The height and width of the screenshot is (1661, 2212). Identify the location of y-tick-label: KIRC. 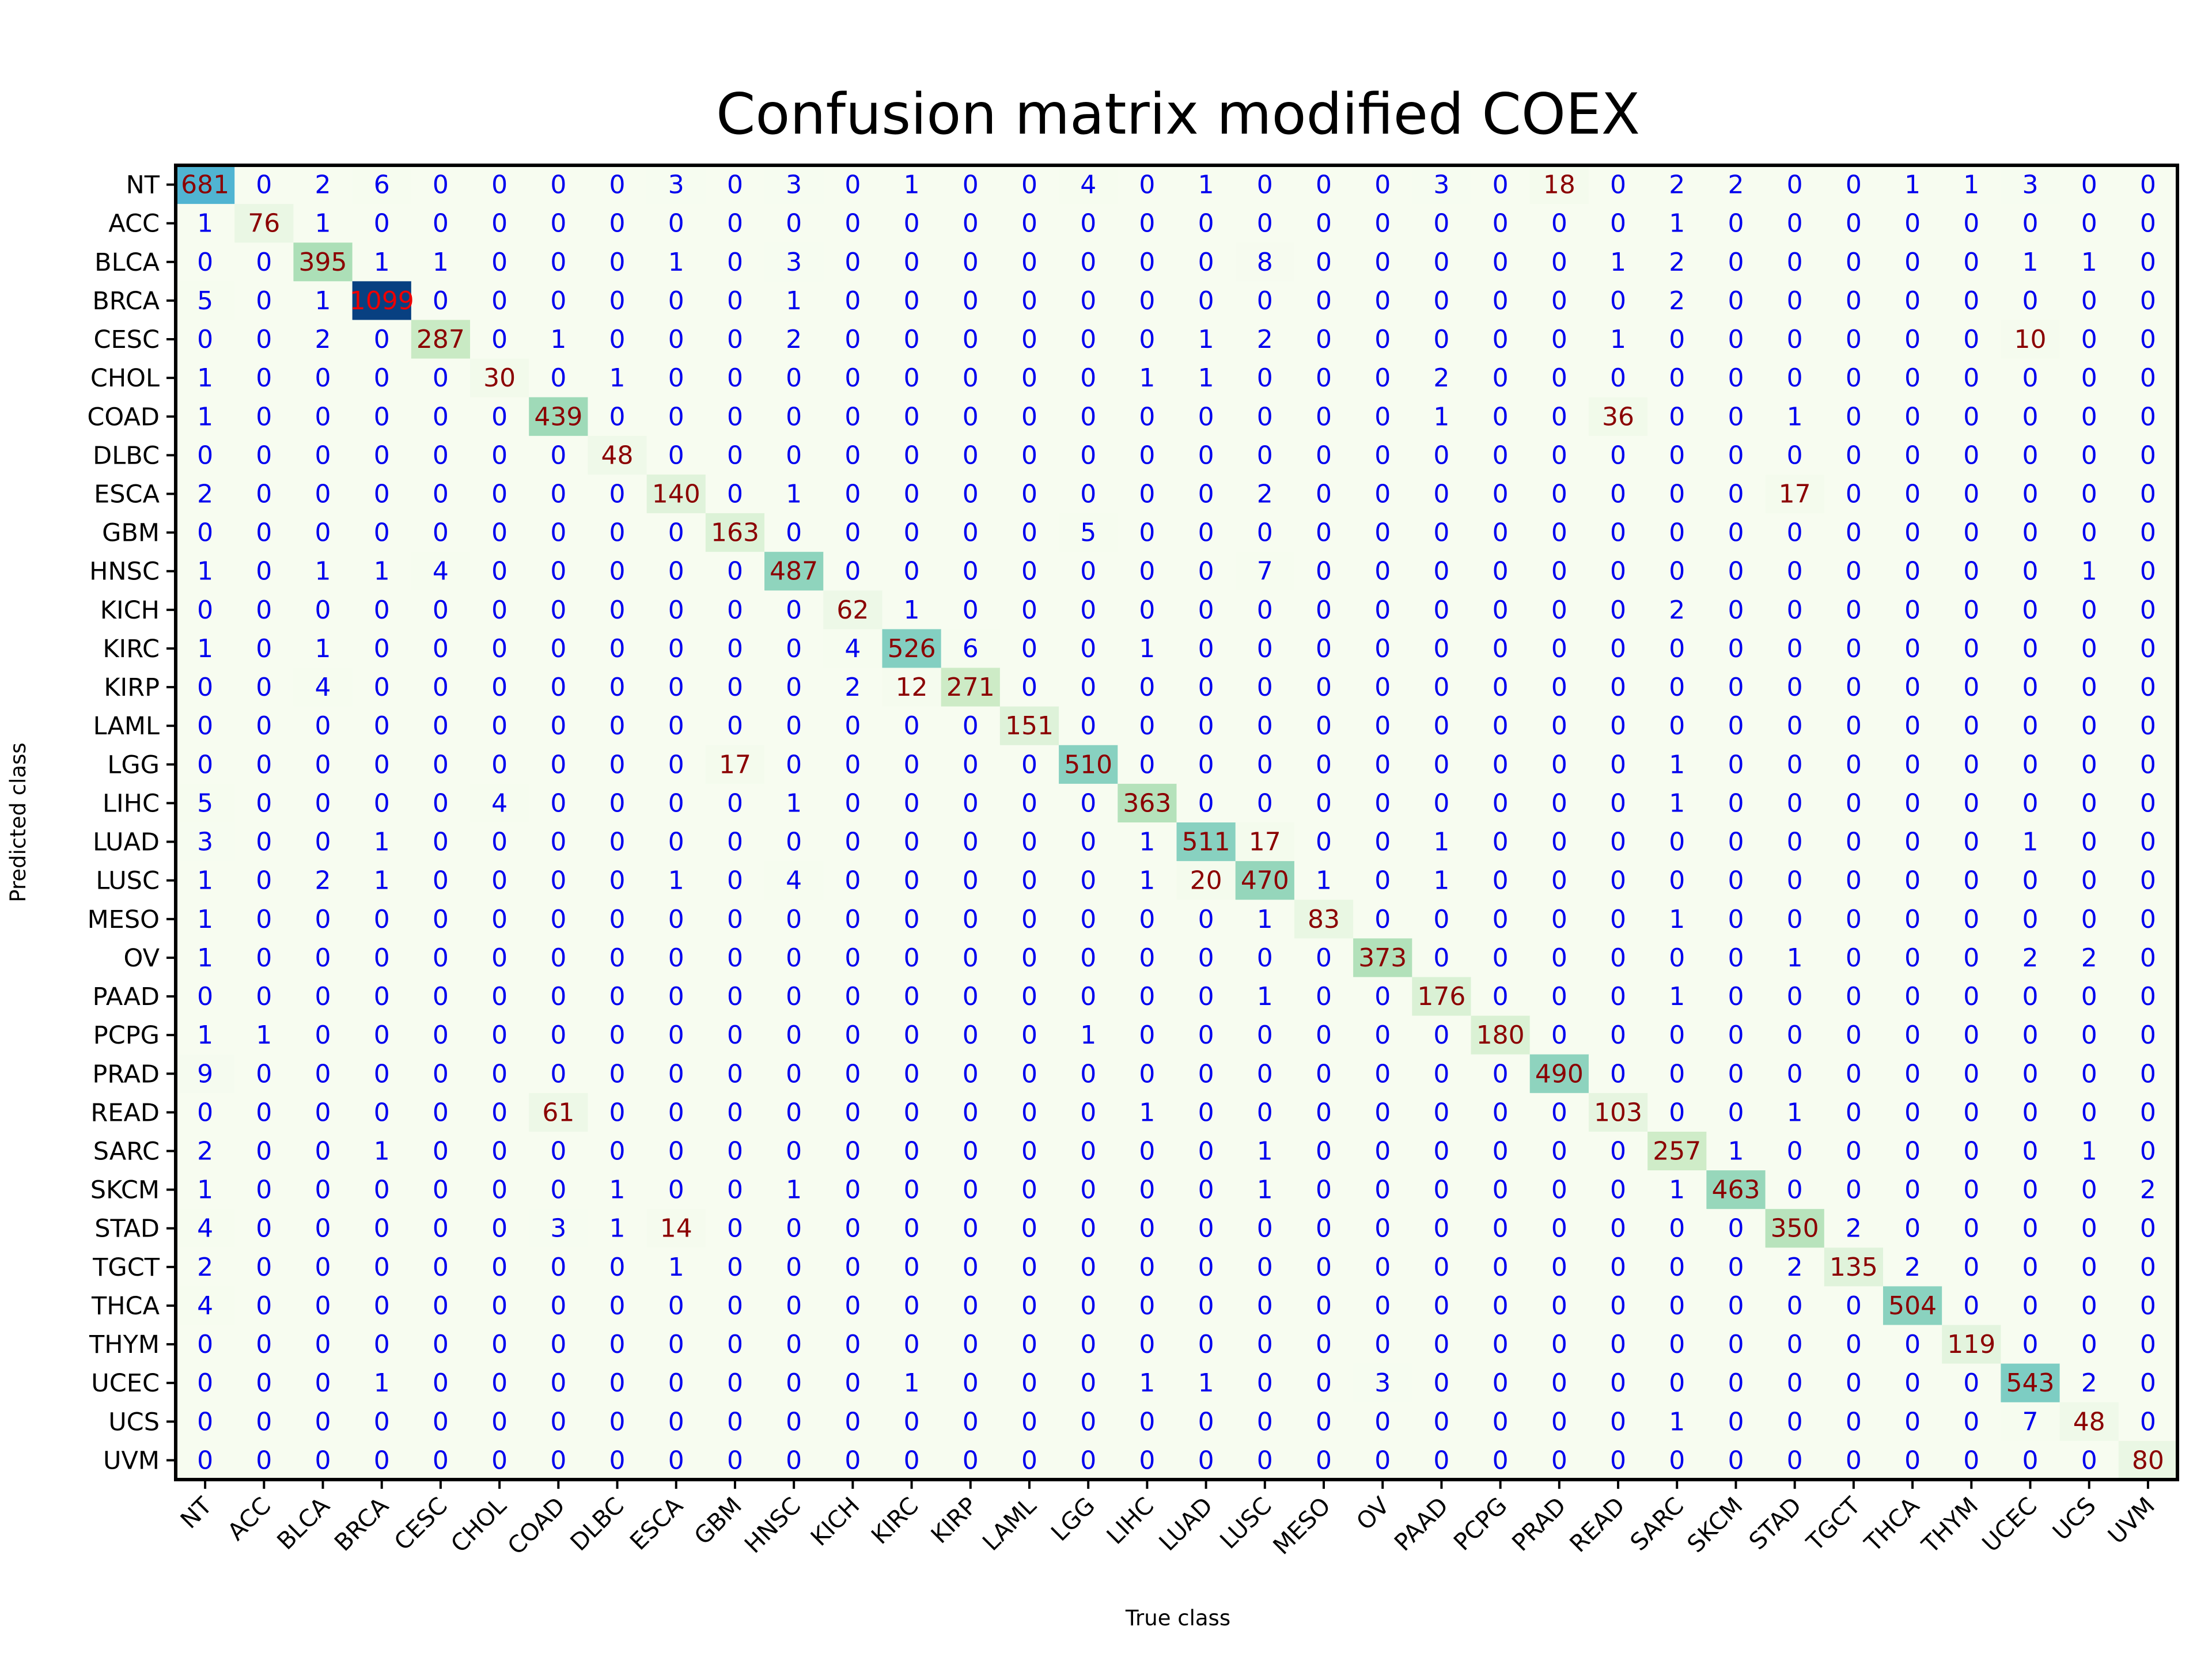
(131, 649).